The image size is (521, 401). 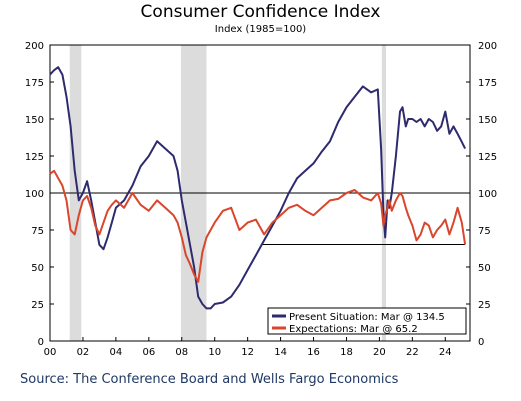 What do you see at coordinates (346, 352) in the screenshot?
I see `x-tick-label: 18` at bounding box center [346, 352].